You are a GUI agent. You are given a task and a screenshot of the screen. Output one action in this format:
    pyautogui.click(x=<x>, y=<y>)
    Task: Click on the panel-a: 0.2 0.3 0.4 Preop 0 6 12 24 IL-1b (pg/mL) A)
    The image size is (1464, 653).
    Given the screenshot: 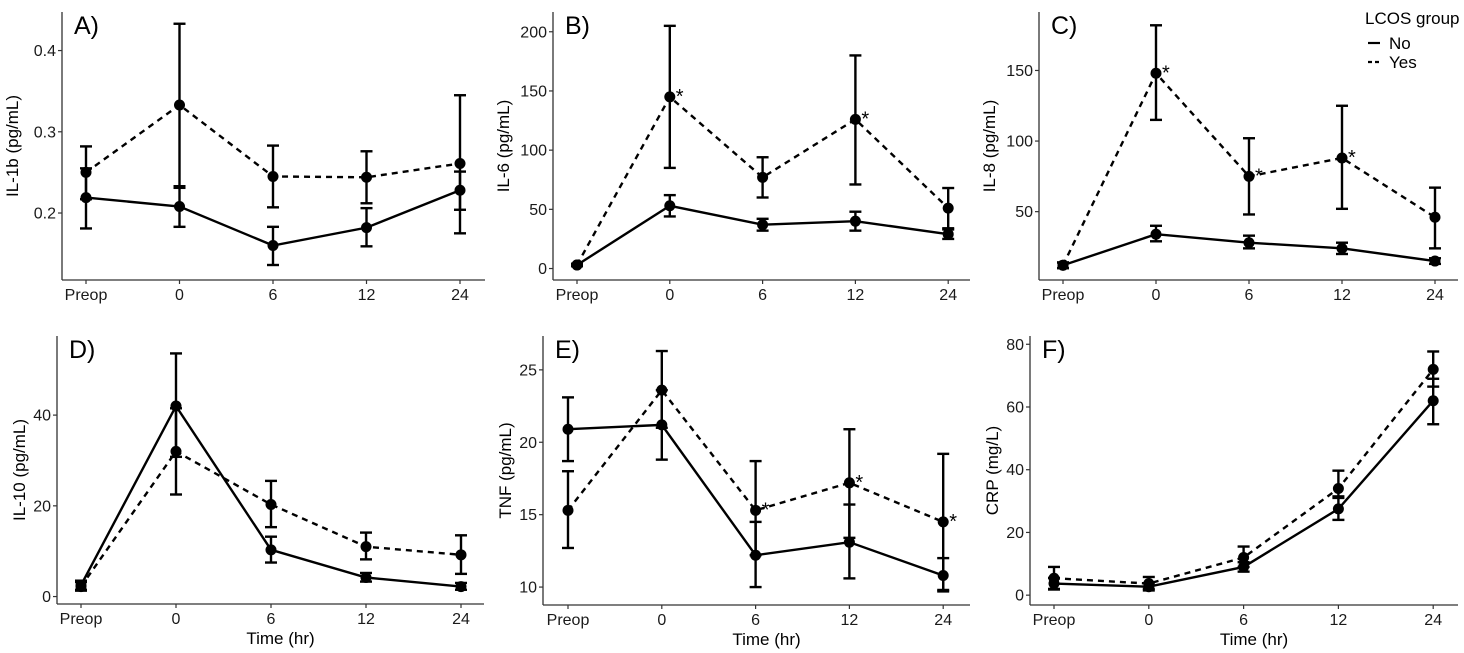 What is the action you would take?
    pyautogui.click(x=244, y=158)
    